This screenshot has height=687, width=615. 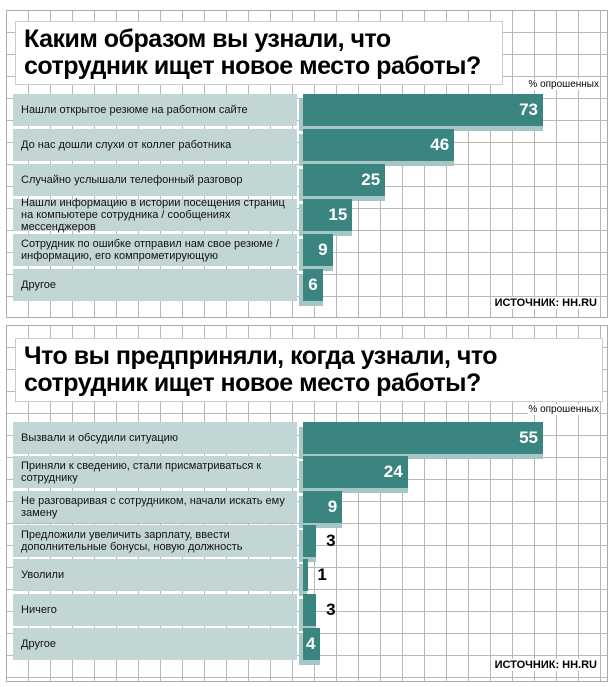 I want to click on bar: 46, so click(x=379, y=145).